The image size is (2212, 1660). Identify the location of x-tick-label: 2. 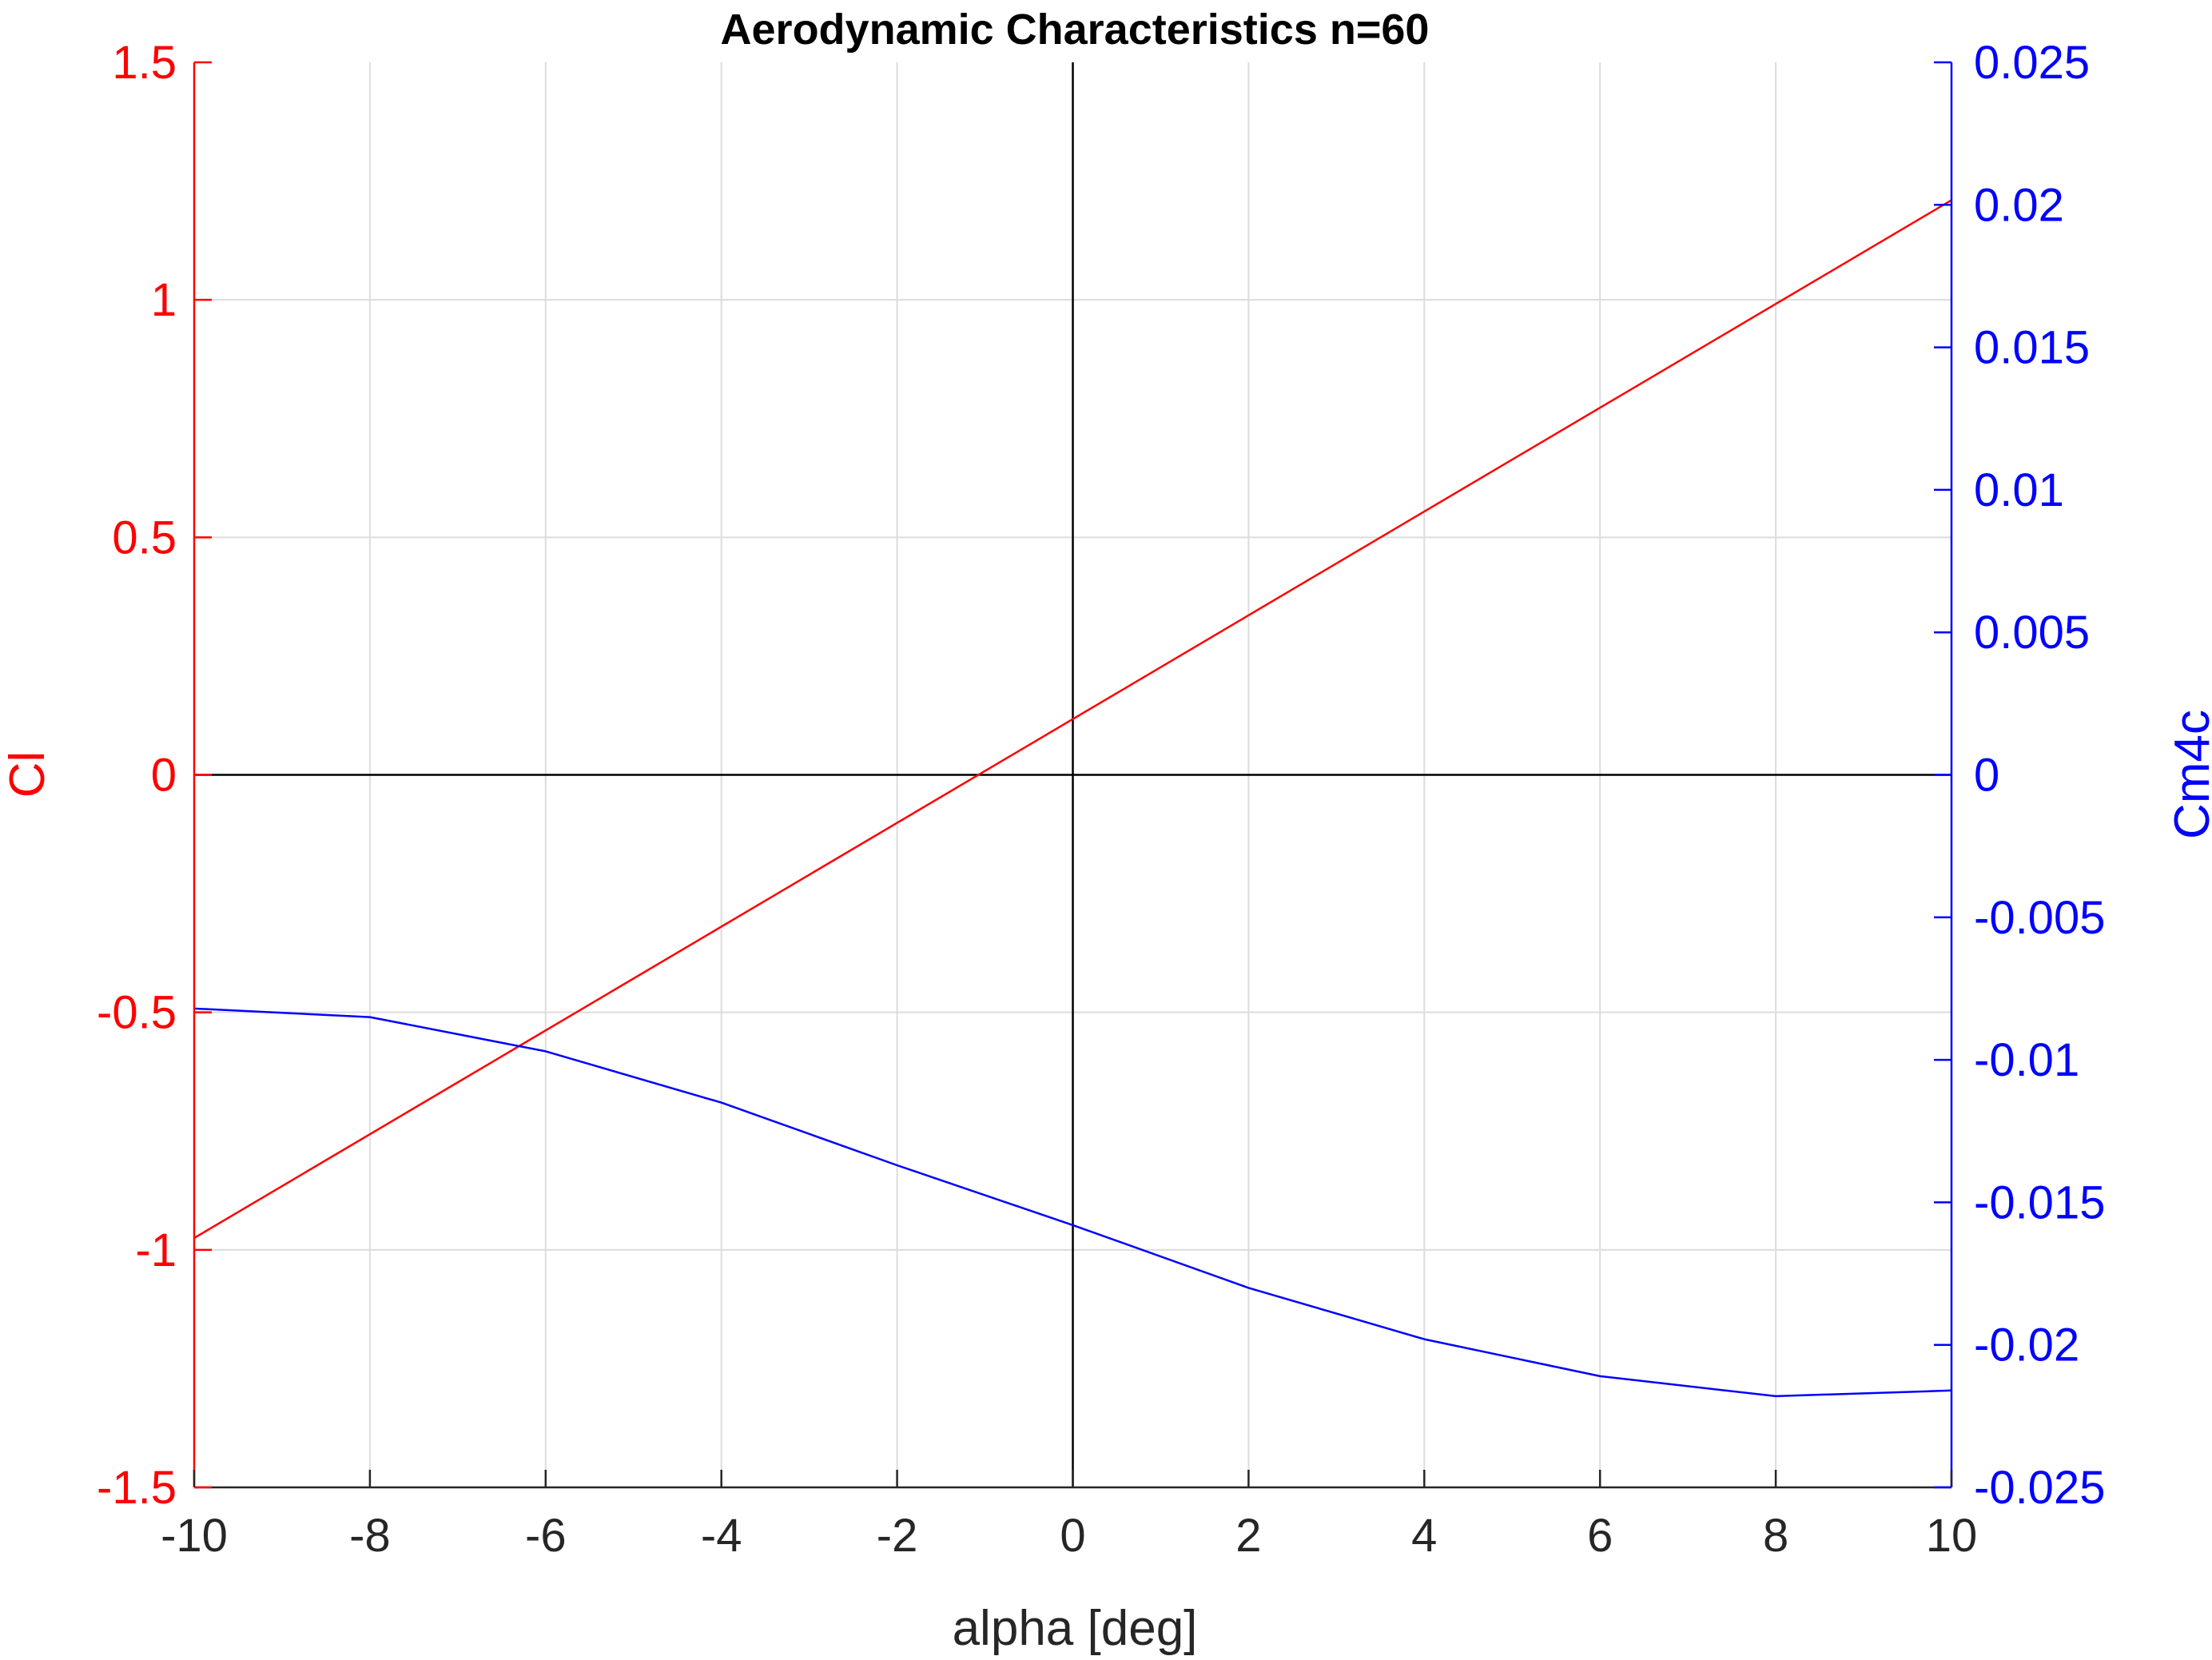
(1248, 1536).